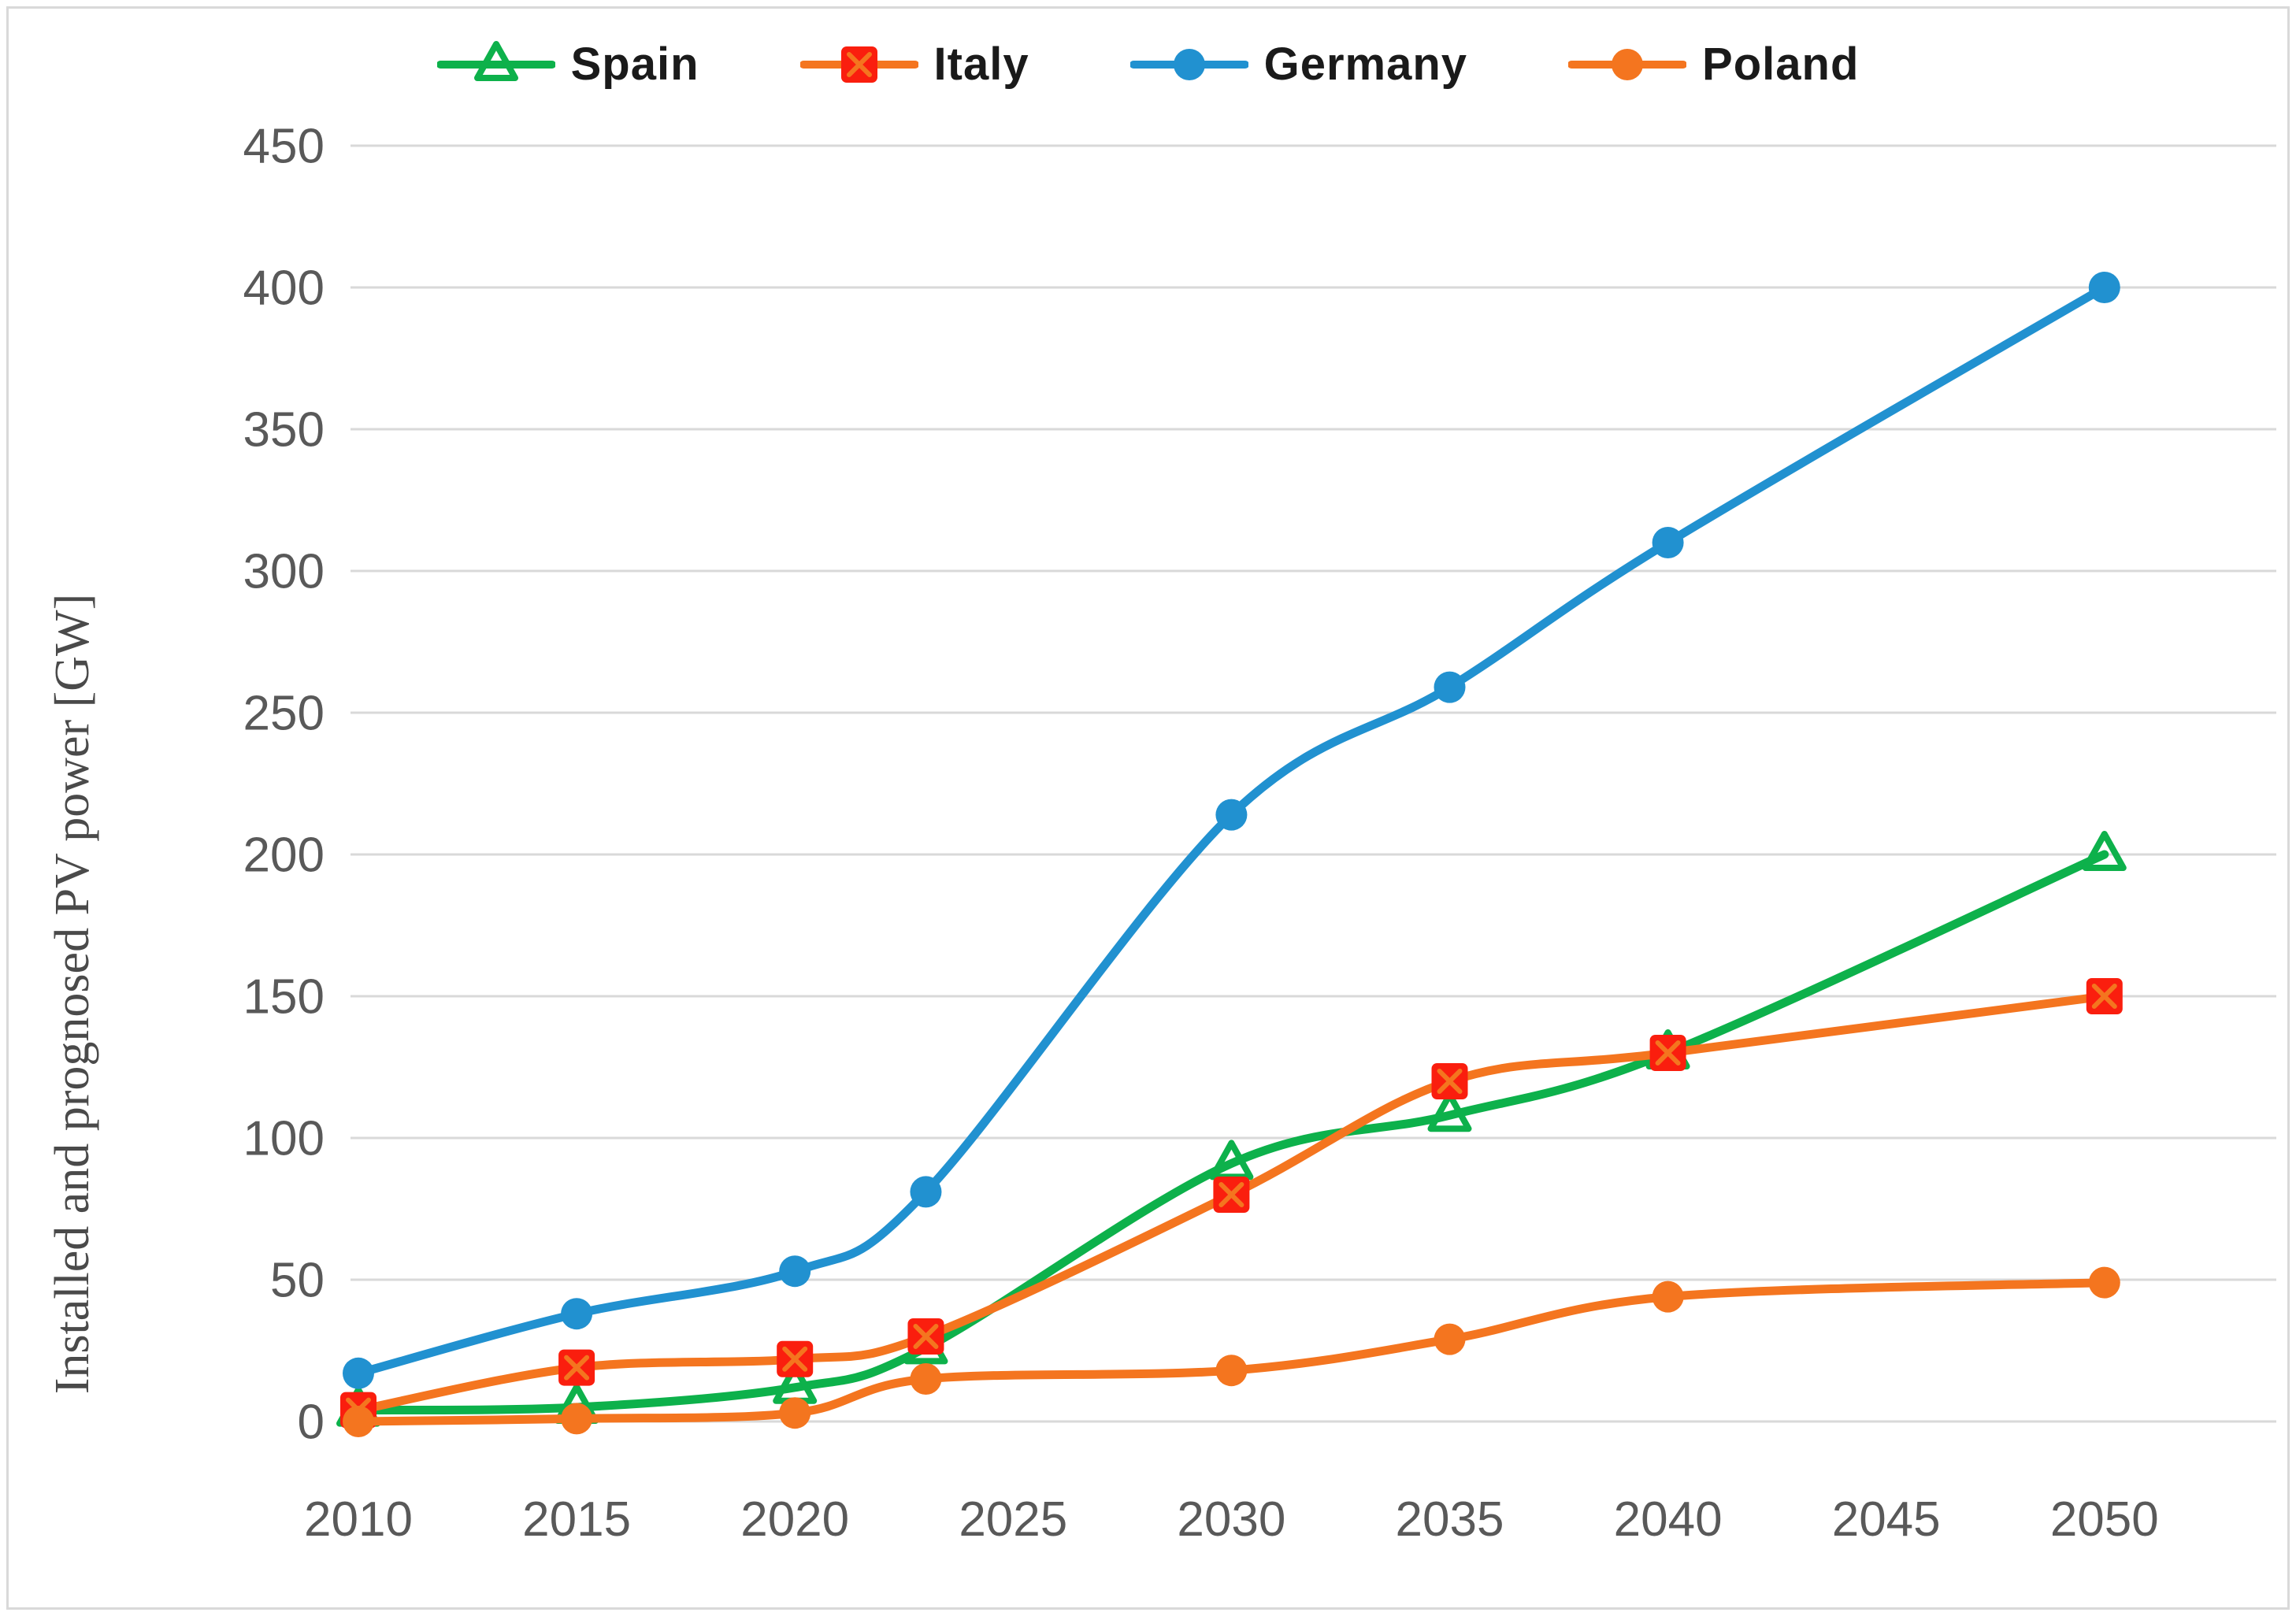 The width and height of the screenshot is (2296, 1616). I want to click on series-line-poland, so click(1231, 1352).